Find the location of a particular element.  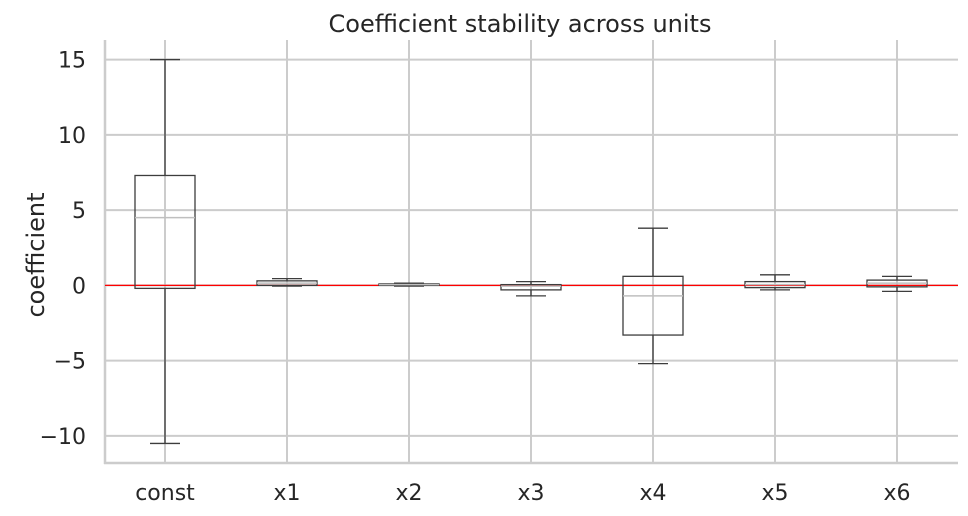

box-x5 is located at coordinates (775, 282).